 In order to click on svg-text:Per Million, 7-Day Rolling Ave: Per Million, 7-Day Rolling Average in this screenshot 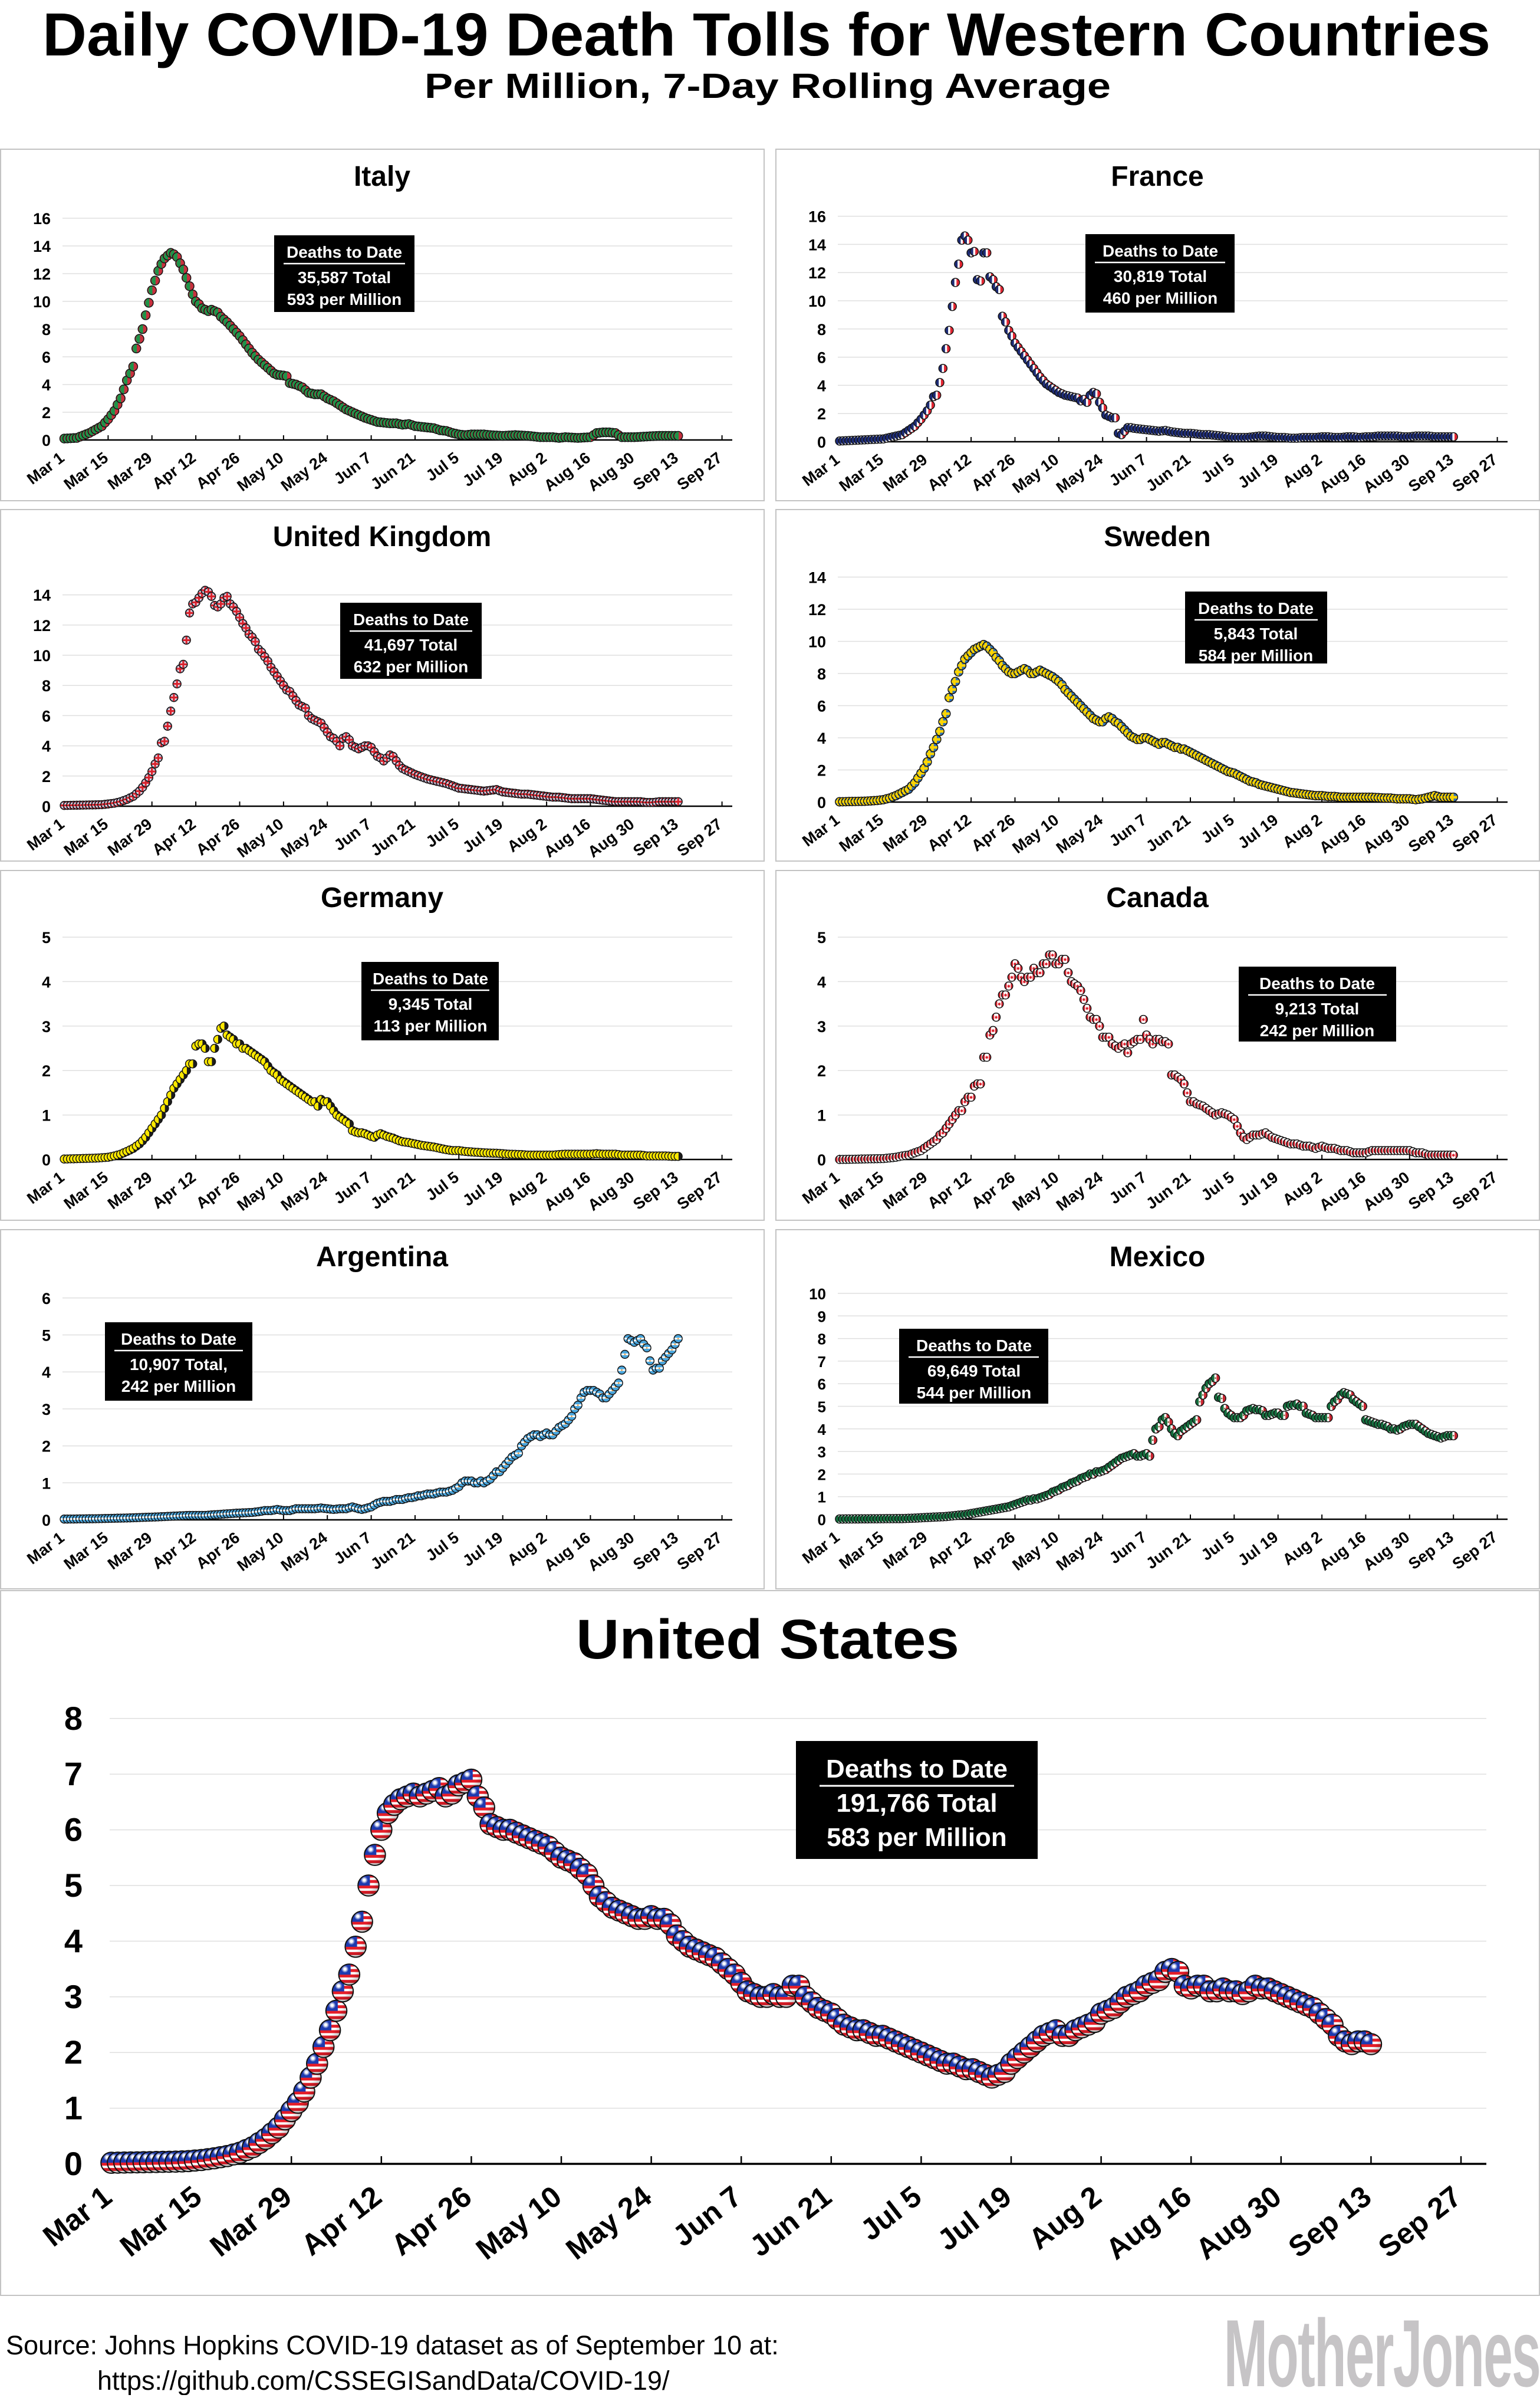, I will do `click(768, 87)`.